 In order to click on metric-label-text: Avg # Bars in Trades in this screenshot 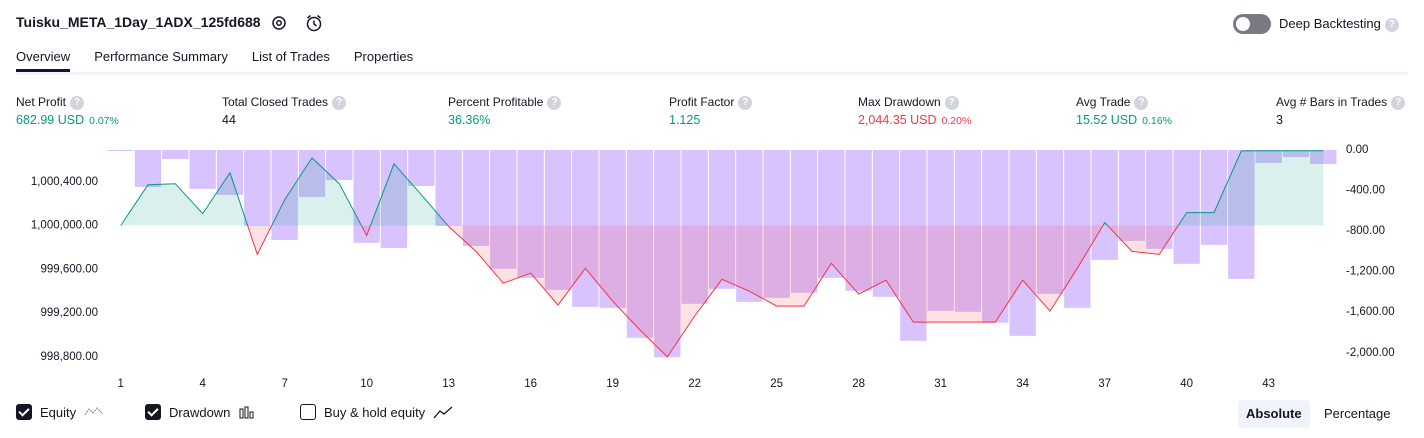, I will do `click(1332, 102)`.